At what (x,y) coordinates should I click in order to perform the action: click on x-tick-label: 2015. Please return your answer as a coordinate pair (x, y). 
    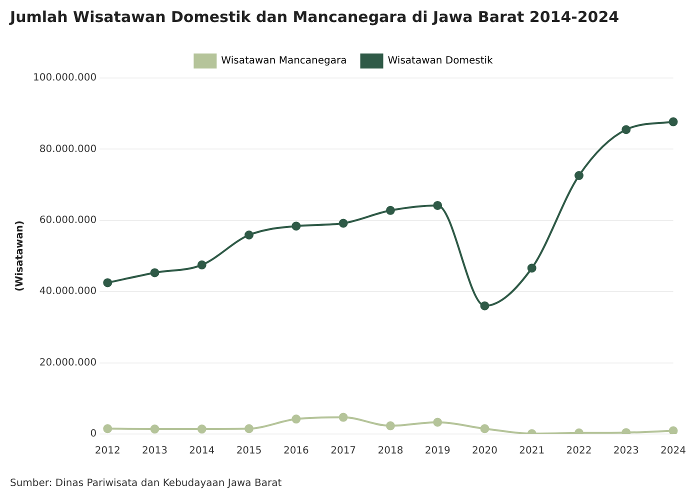
    Looking at the image, I should click on (249, 451).